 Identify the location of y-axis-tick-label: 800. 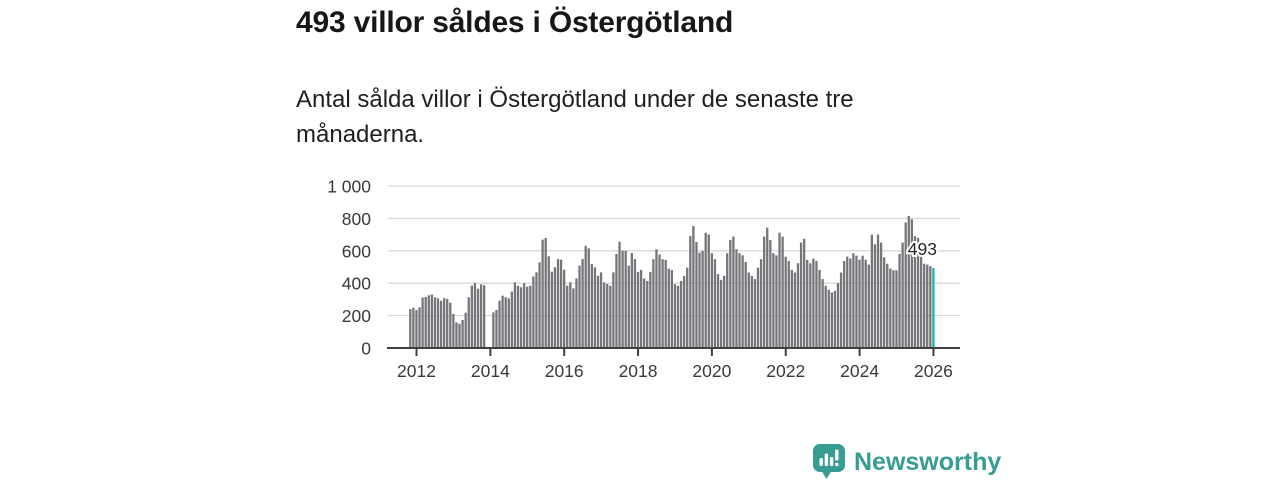
(356, 219).